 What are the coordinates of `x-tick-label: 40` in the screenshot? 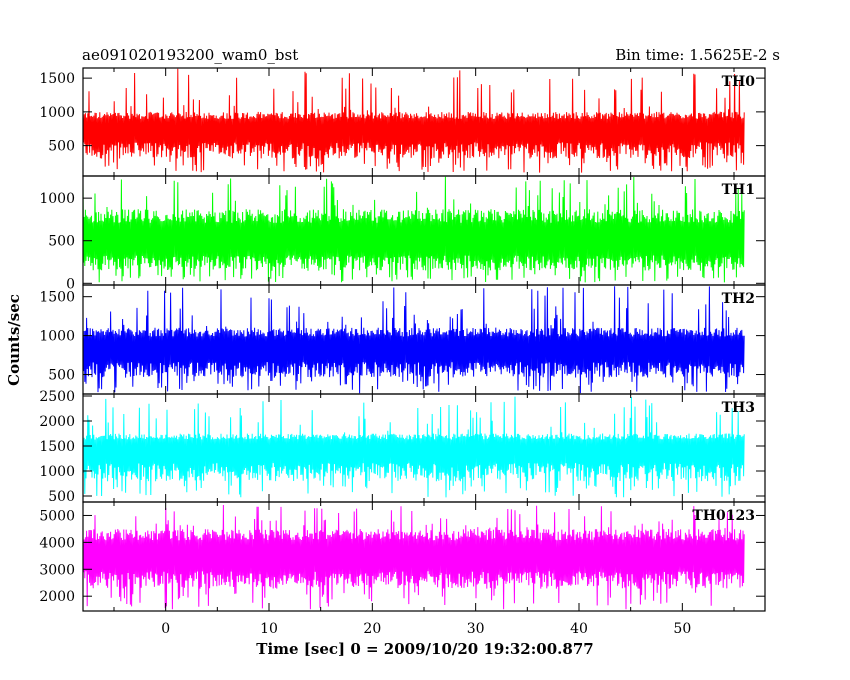 It's located at (579, 629).